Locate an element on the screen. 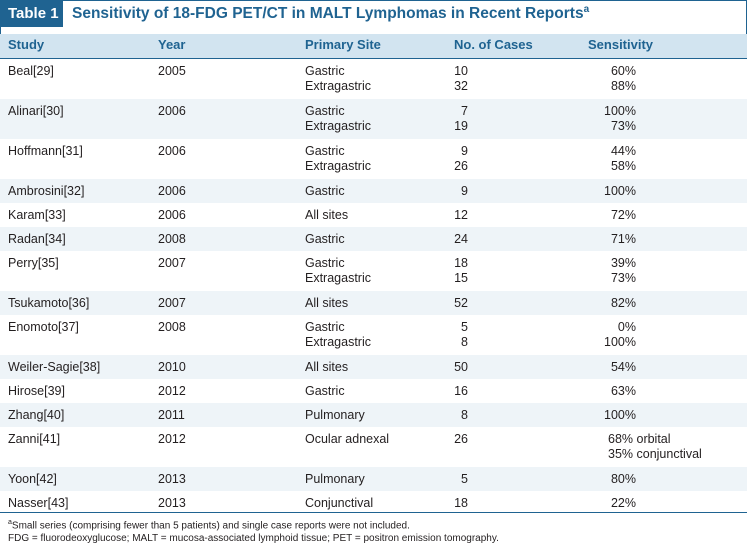 The width and height of the screenshot is (747, 552). column-header-study: Study is located at coordinates (26, 44).